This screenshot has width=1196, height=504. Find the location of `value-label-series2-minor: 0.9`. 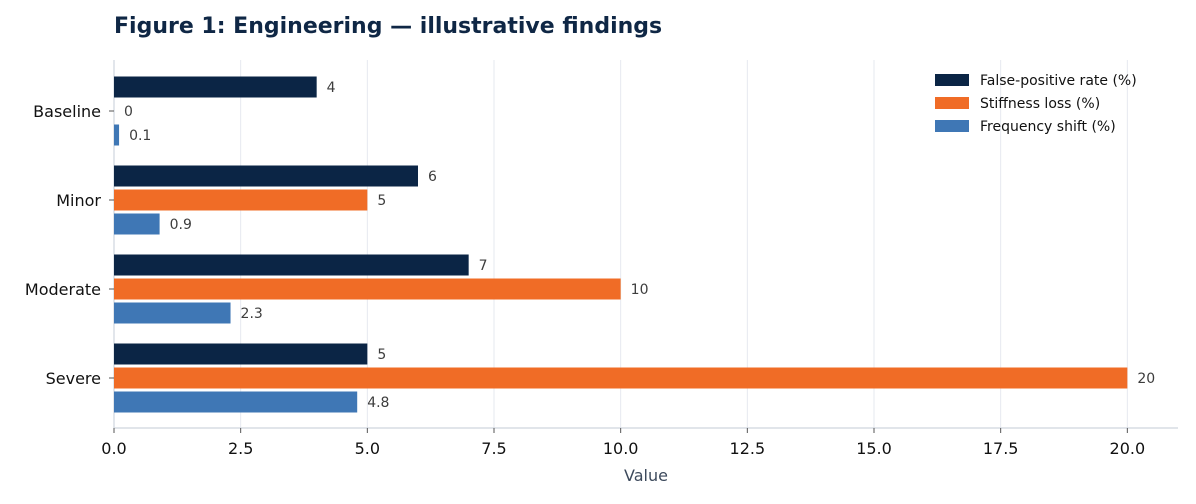

value-label-series2-minor: 0.9 is located at coordinates (181, 225).